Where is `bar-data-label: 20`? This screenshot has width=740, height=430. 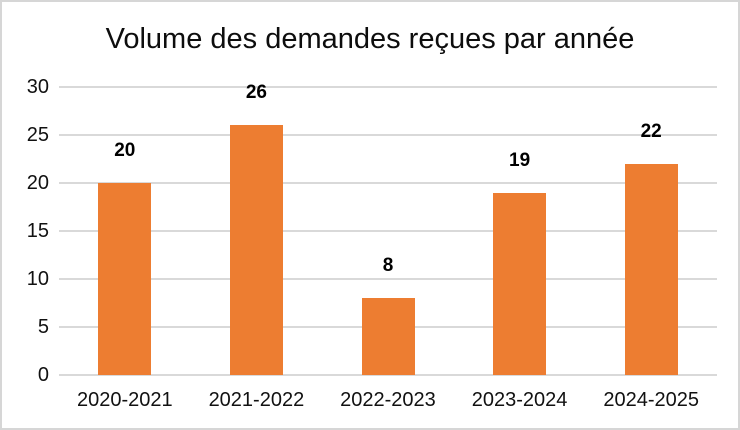
bar-data-label: 20 is located at coordinates (125, 150).